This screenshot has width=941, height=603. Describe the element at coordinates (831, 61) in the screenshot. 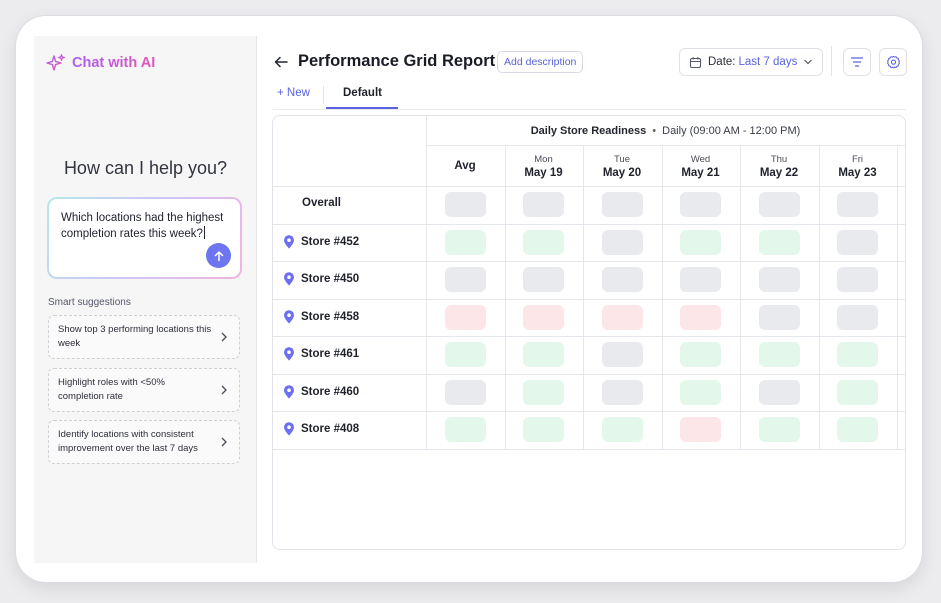

I see `toolbar-divider` at that location.